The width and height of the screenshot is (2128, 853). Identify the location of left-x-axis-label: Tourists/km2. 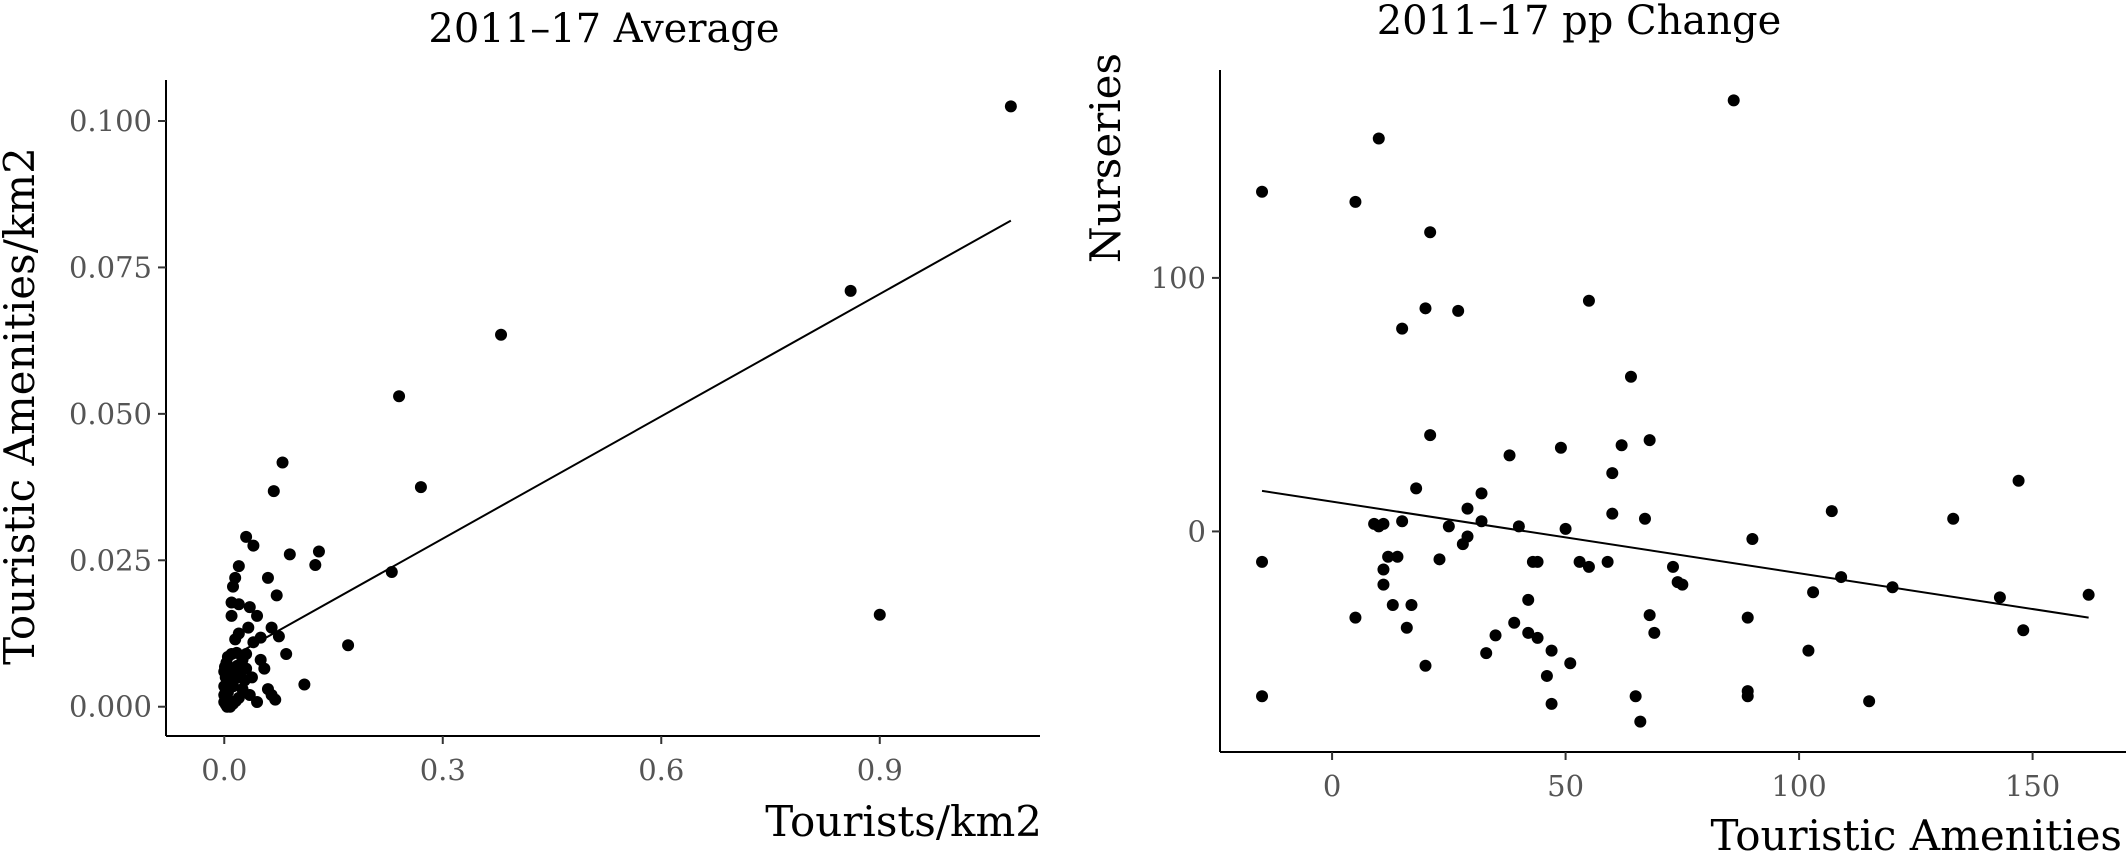
(903, 821).